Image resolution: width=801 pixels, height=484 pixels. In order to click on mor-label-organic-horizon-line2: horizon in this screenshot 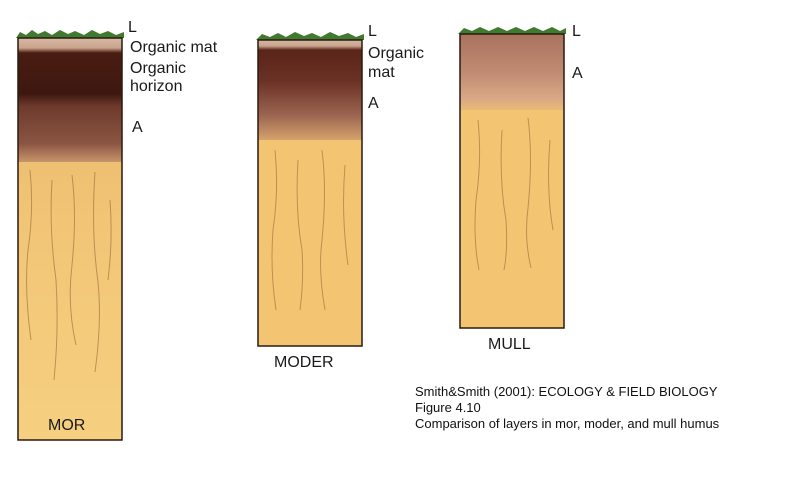, I will do `click(156, 86)`.